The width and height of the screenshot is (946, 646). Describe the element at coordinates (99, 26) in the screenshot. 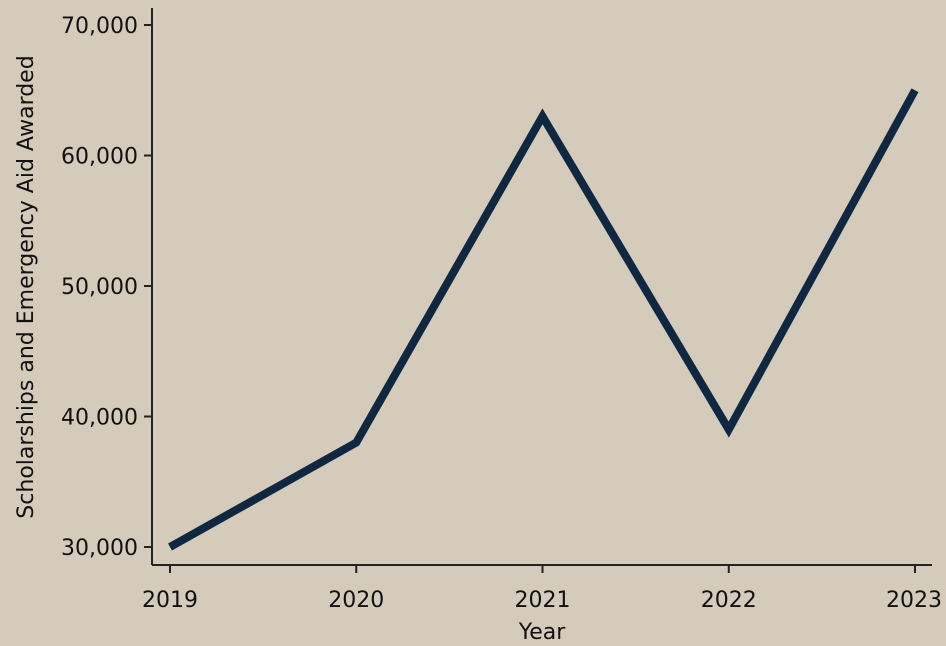

I see `y-tick-label: 70,000` at that location.